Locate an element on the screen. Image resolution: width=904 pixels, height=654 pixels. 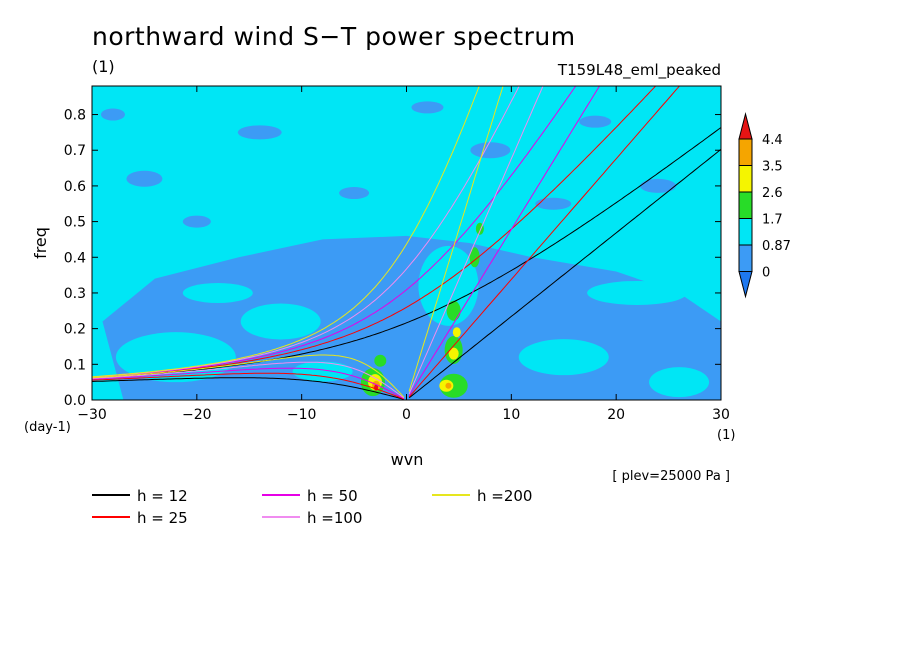
rossby-curve-h50 is located at coordinates (248, 383).